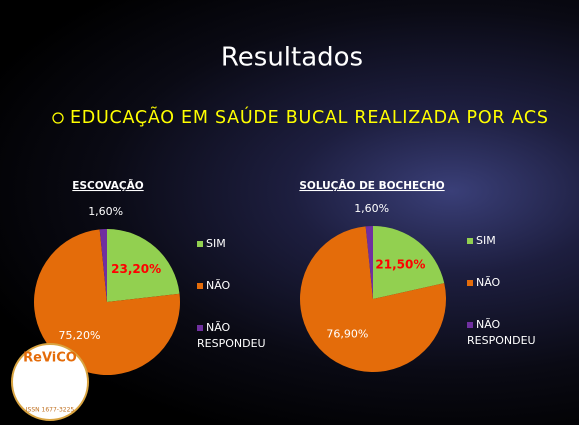 The width and height of the screenshot is (579, 425). Describe the element at coordinates (80, 335) in the screenshot. I see `value-label: 75,20%` at that location.